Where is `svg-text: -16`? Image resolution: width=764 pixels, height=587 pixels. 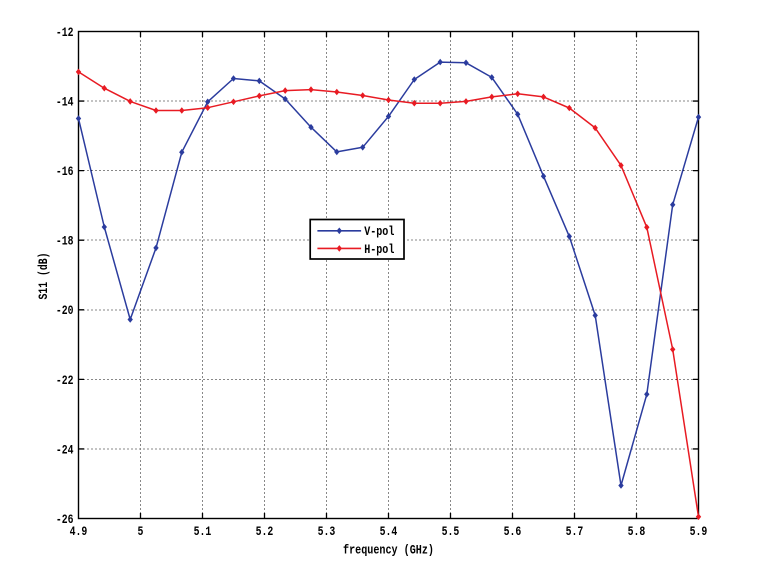
svg-text: -16 is located at coordinates (65, 172).